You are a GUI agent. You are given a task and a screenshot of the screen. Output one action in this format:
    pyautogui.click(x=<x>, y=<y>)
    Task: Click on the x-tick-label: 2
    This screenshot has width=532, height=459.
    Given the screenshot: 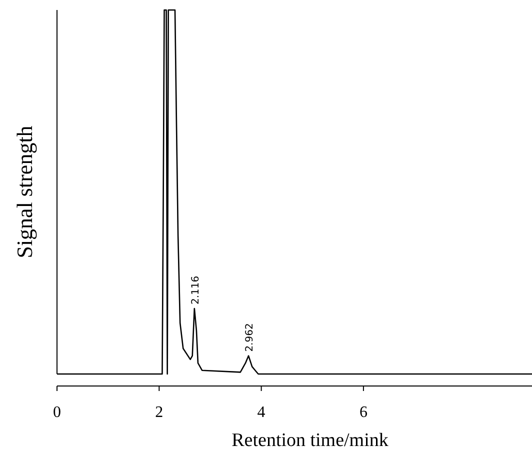 What is the action you would take?
    pyautogui.click(x=159, y=412)
    